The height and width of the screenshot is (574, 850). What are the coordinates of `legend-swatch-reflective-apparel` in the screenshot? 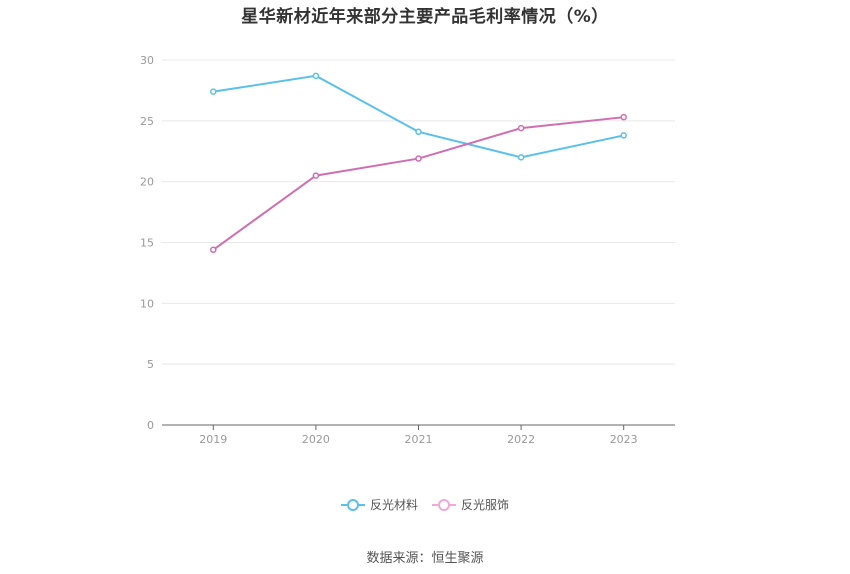 It's located at (444, 504).